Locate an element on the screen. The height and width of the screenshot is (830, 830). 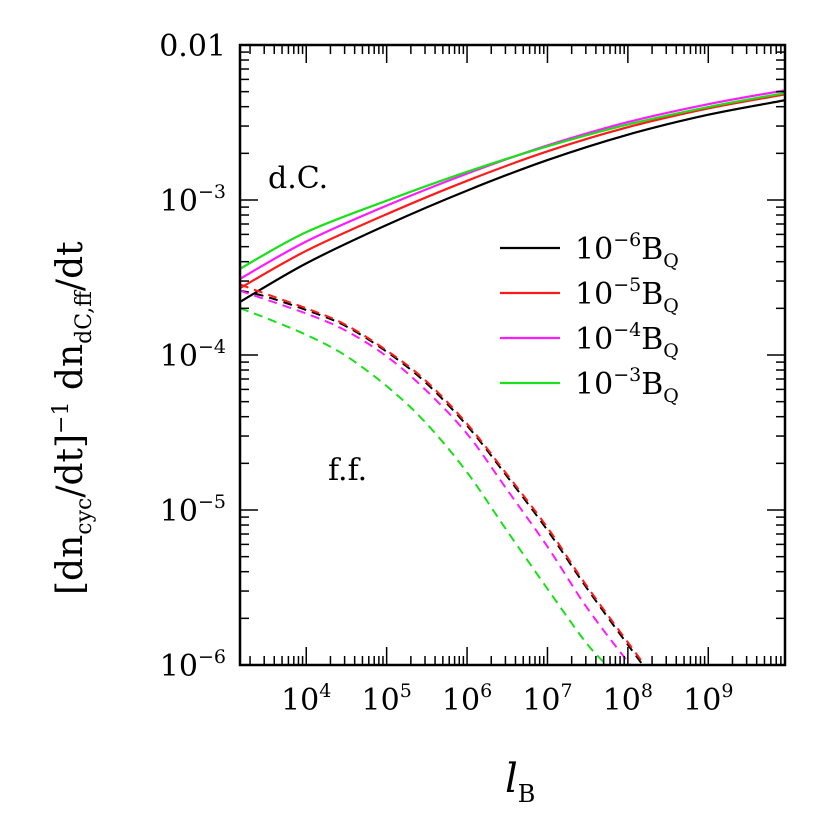
x-tick-label: 10⁸ is located at coordinates (628, 699).